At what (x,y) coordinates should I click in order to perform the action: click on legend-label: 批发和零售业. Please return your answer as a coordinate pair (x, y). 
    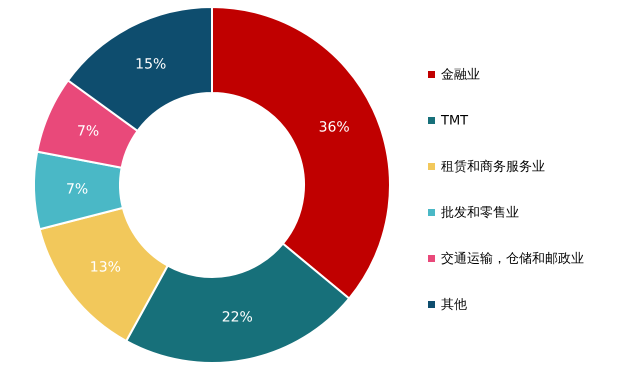
    Looking at the image, I should click on (480, 213).